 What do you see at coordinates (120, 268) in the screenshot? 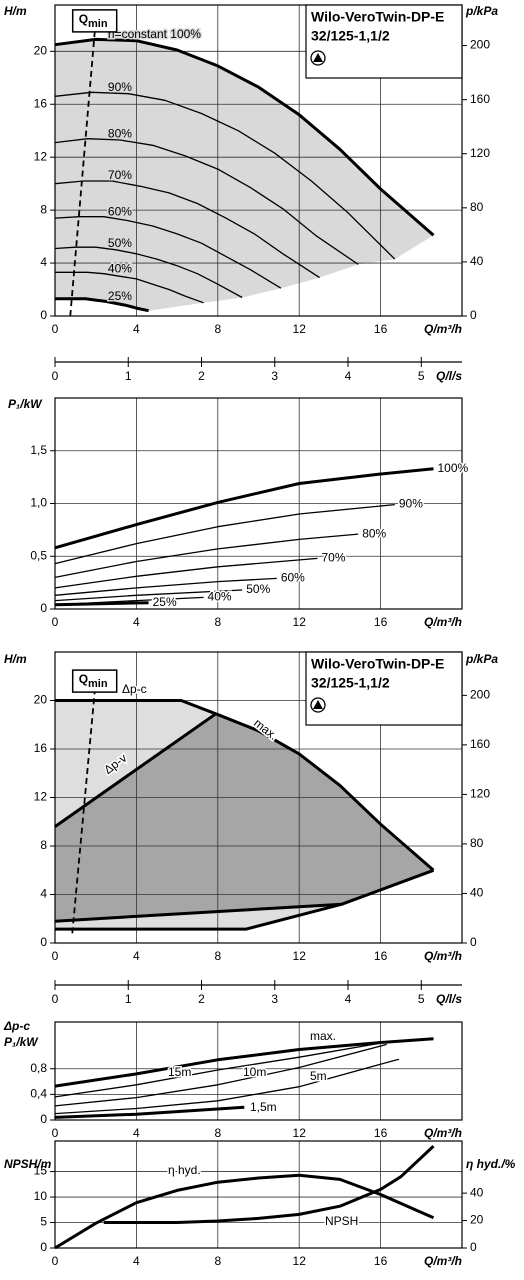
I see `curve-label: 40%` at bounding box center [120, 268].